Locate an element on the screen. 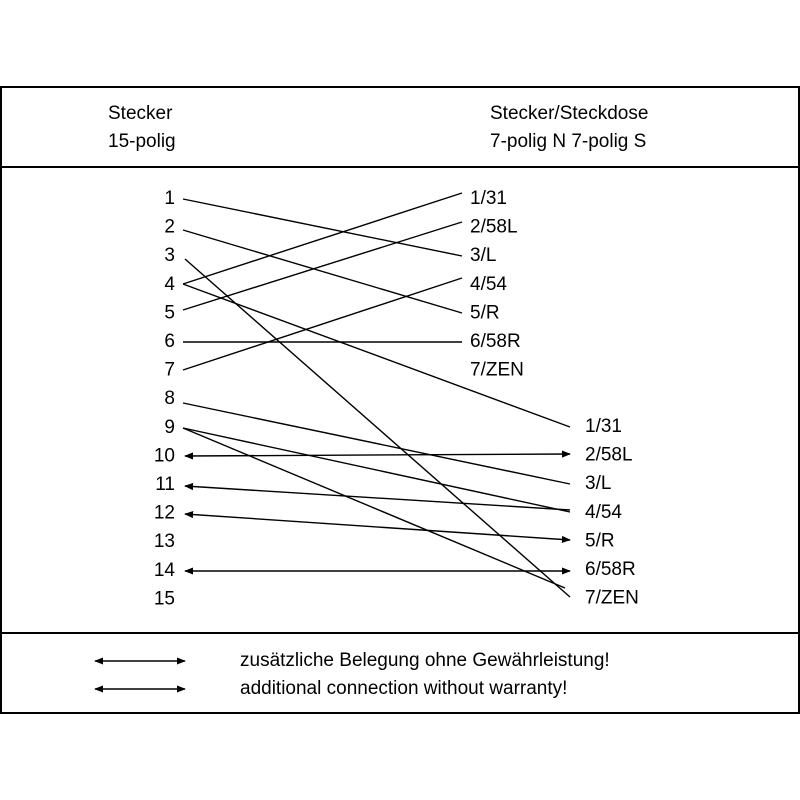  header-text: Stecker is located at coordinates (140, 113).